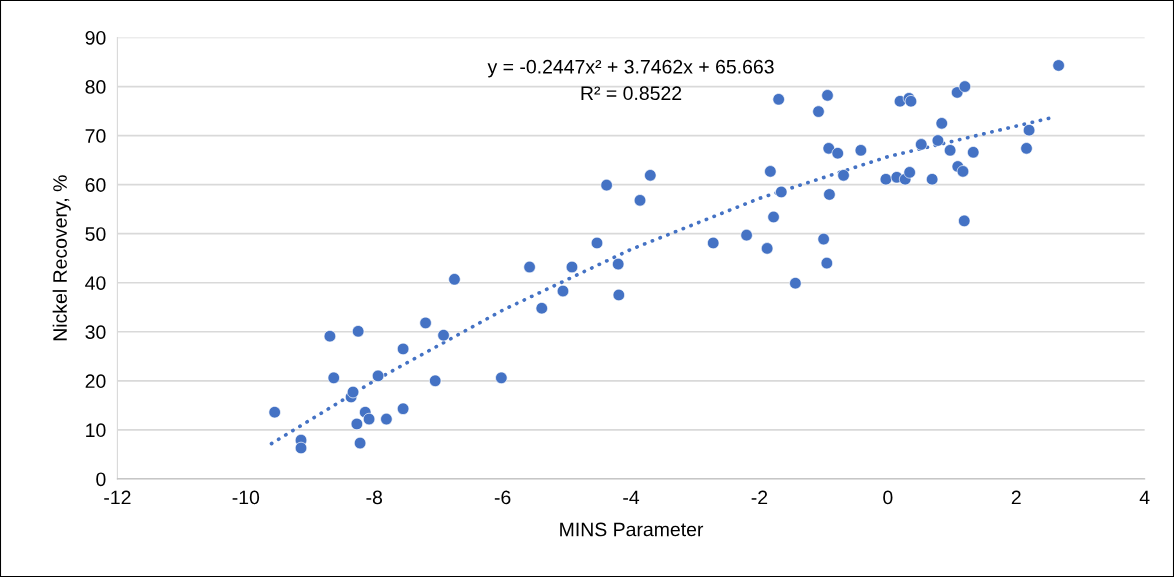 This screenshot has width=1174, height=577. What do you see at coordinates (95, 87) in the screenshot?
I see `y-tick-label: 80` at bounding box center [95, 87].